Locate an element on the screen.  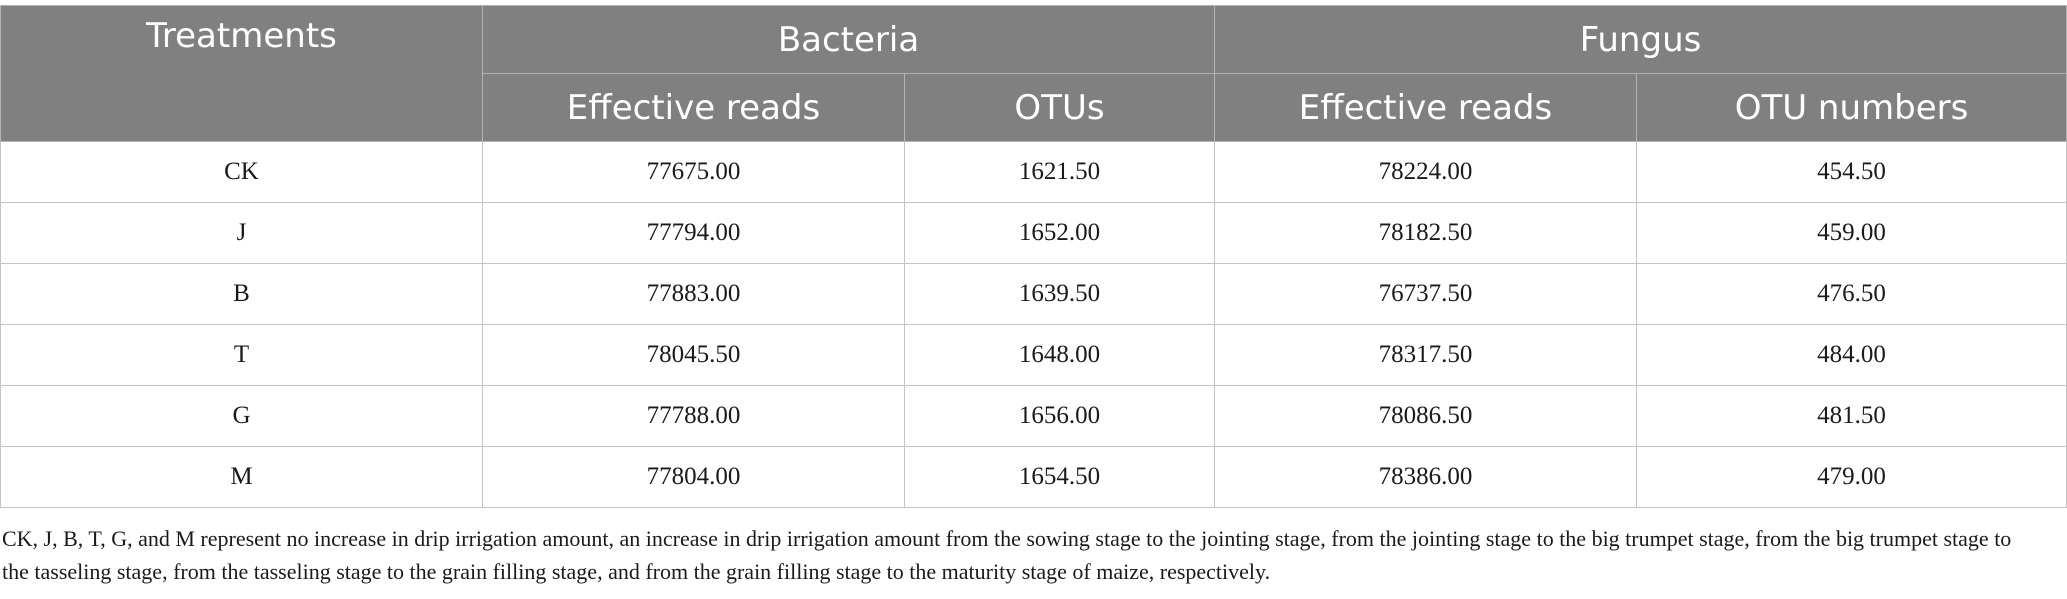
table-row: CK 77675.00 1621.50 78224.00 454.50 is located at coordinates (1033, 172).